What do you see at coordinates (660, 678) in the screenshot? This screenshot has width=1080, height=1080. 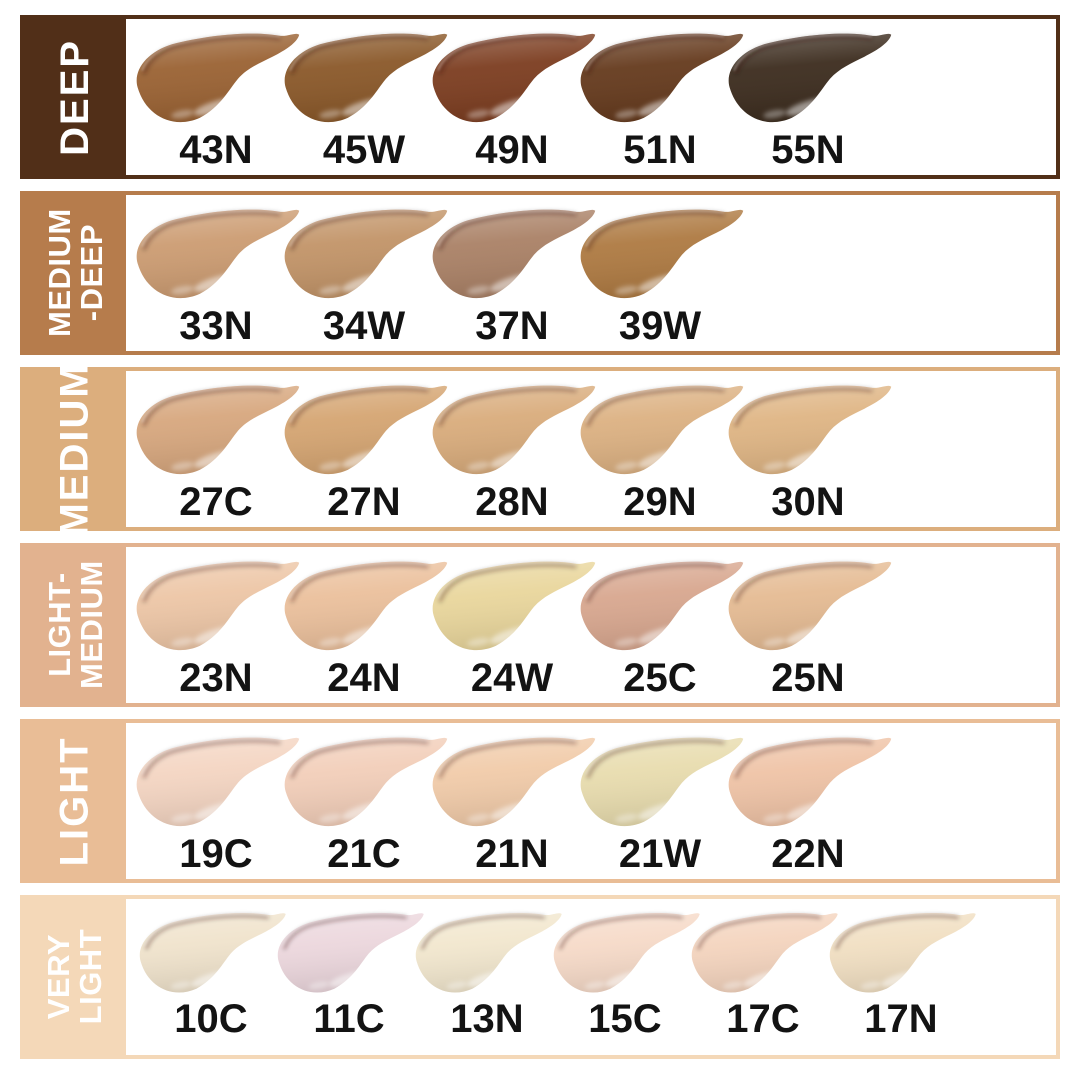 I see `shade-code: 25C` at bounding box center [660, 678].